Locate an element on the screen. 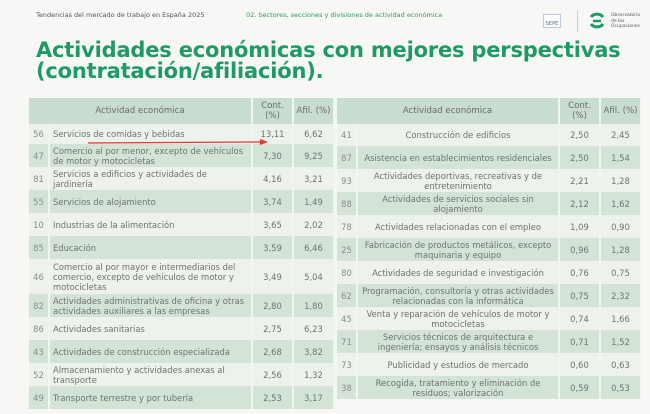 This screenshot has width=650, height=414. afil-value: 5,04 is located at coordinates (314, 276).